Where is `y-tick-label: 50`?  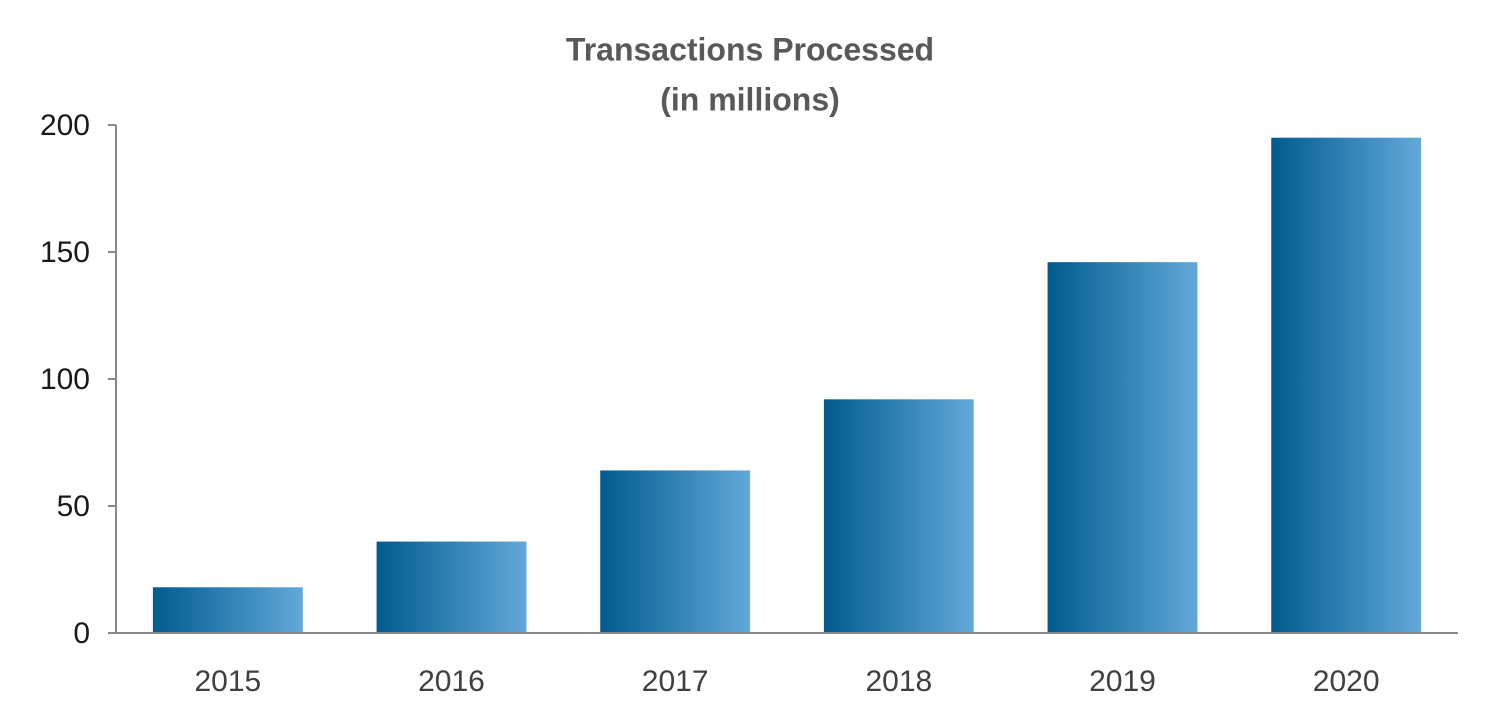
y-tick-label: 50 is located at coordinates (73, 506).